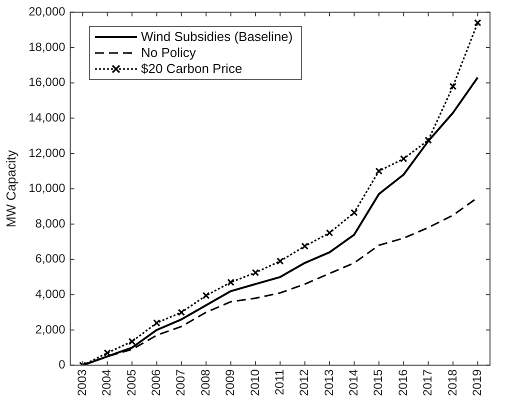 The height and width of the screenshot is (400, 508). Describe the element at coordinates (279, 382) in the screenshot. I see `x-tick-label: 2011` at that location.